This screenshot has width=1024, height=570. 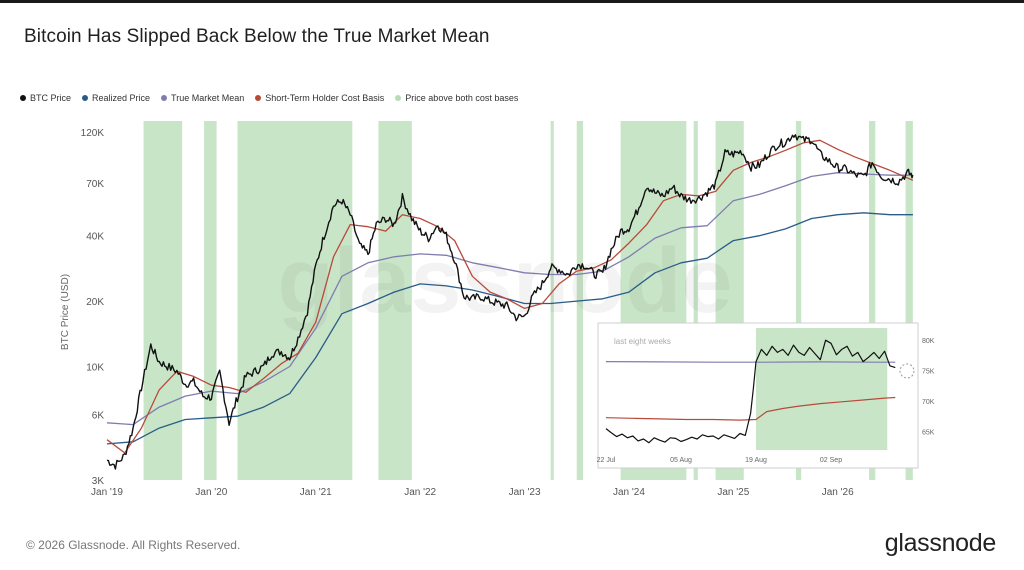 I want to click on copyright-footer: © 2026 Glassnode. All Rights Reserved., so click(x=133, y=545).